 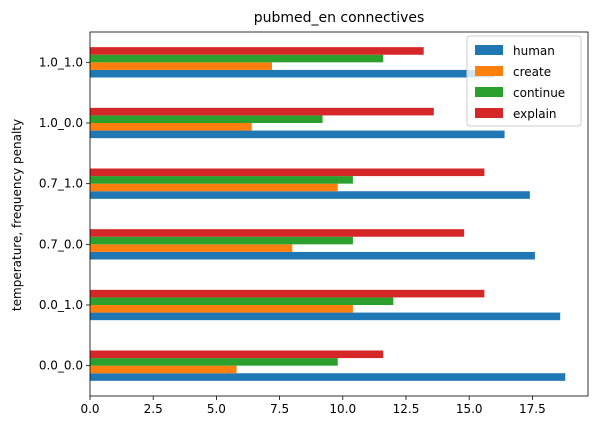 What do you see at coordinates (532, 409) in the screenshot?
I see `x-tick-label: 17.5` at bounding box center [532, 409].